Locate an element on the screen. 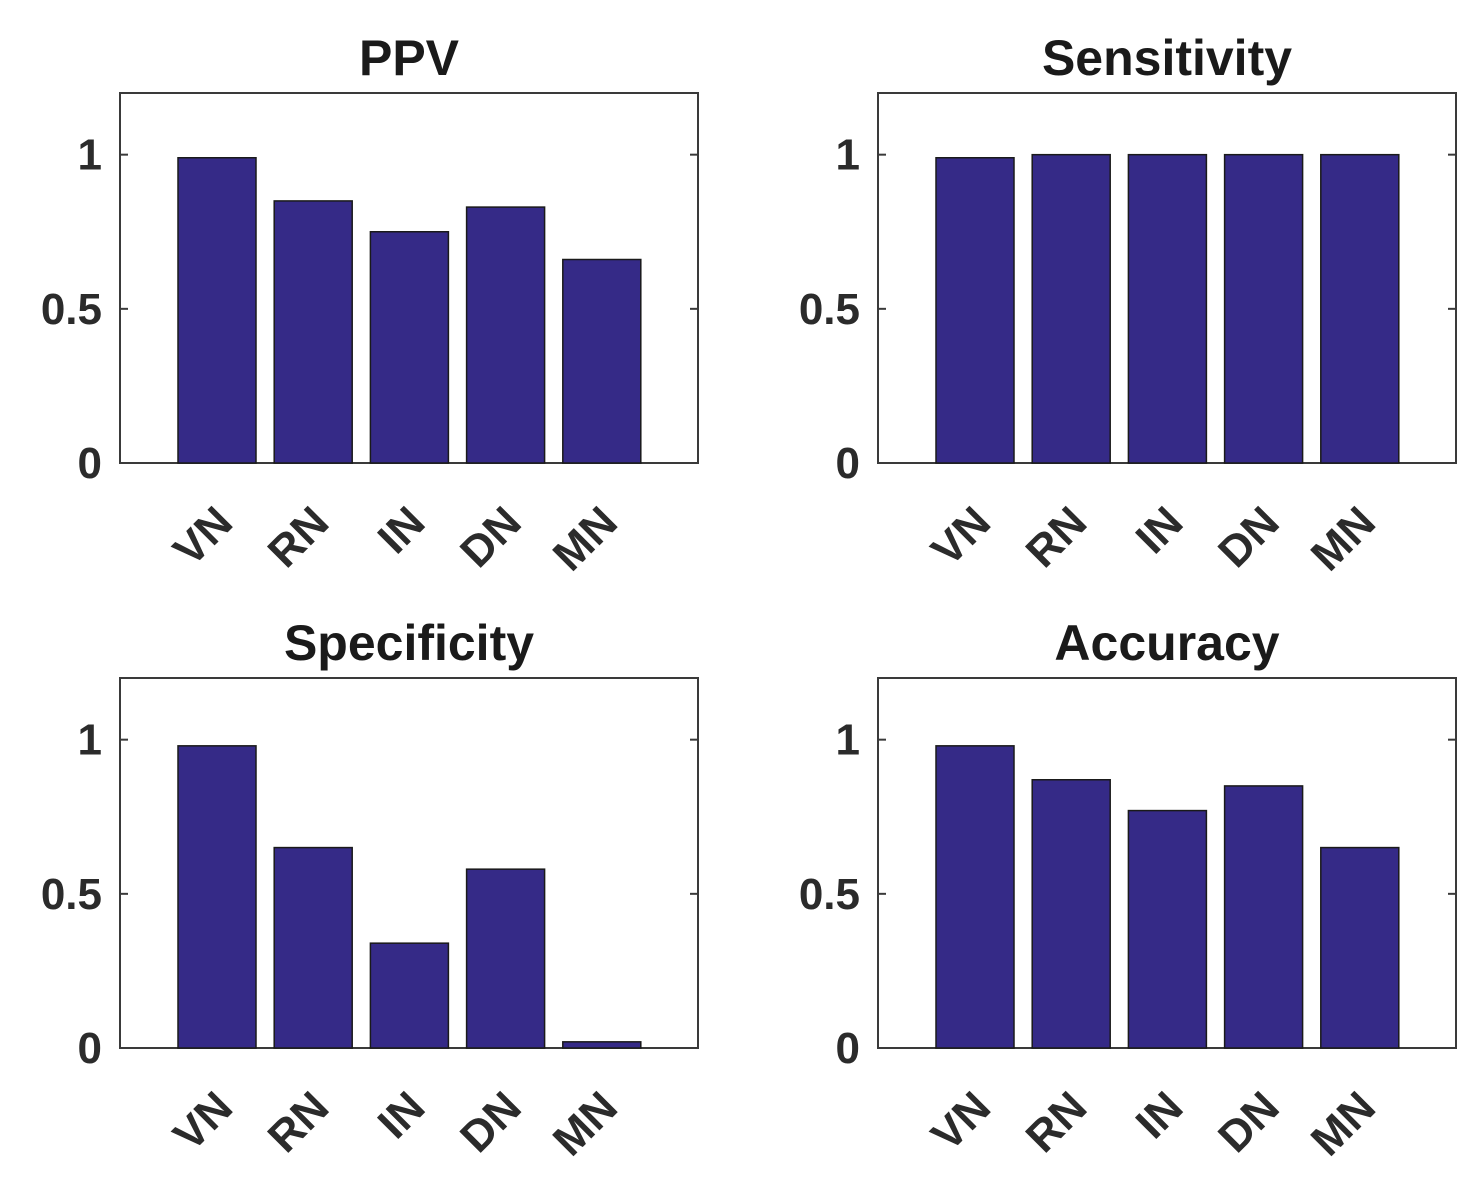 This screenshot has width=1482, height=1191. panel-title: PPV is located at coordinates (409, 58).